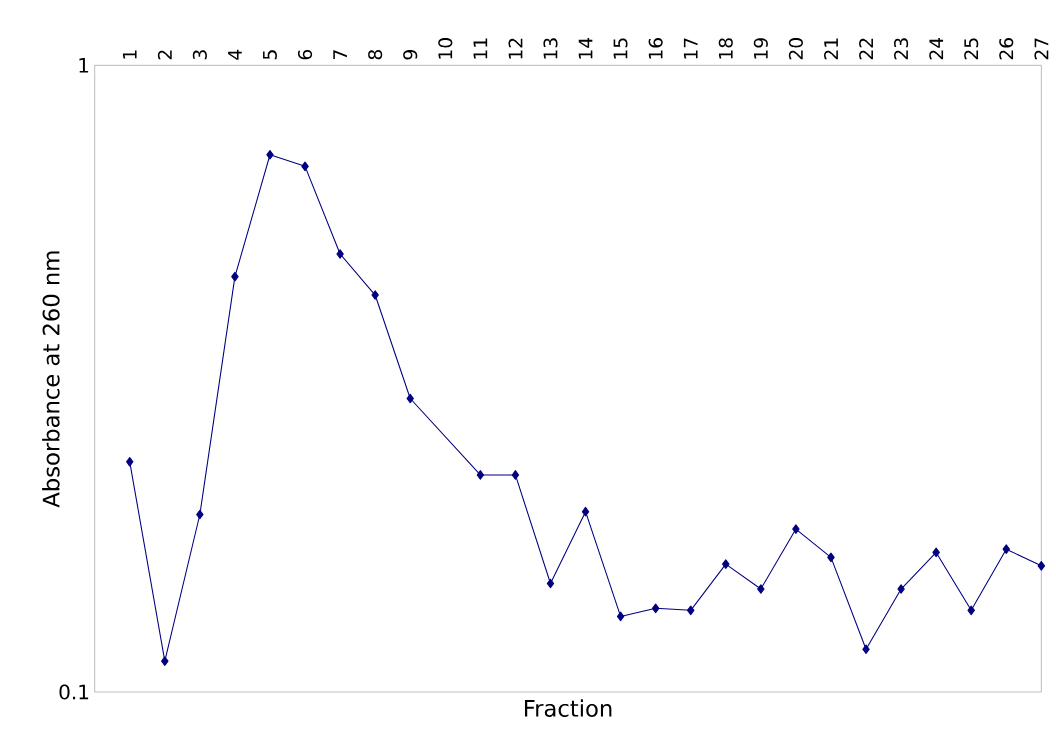 The image size is (1056, 742). I want to click on x-tick-label: 27, so click(1041, 49).